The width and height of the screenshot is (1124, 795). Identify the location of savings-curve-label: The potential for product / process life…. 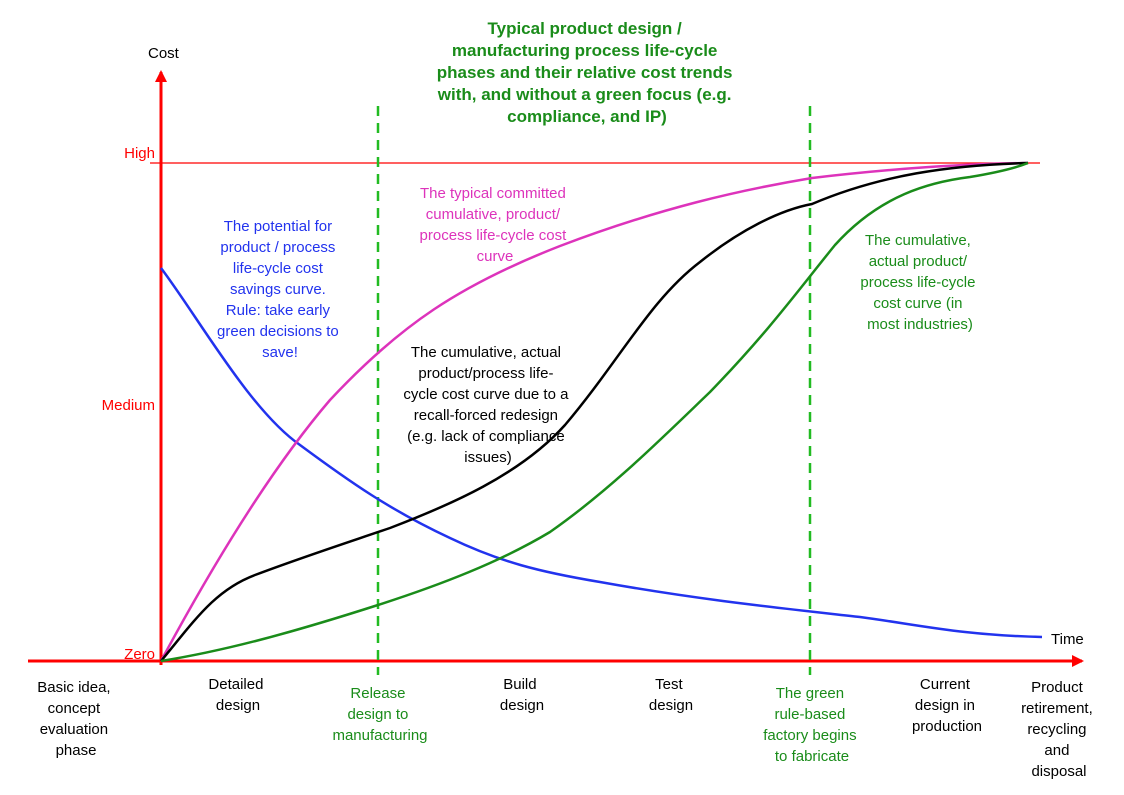
(280, 289).